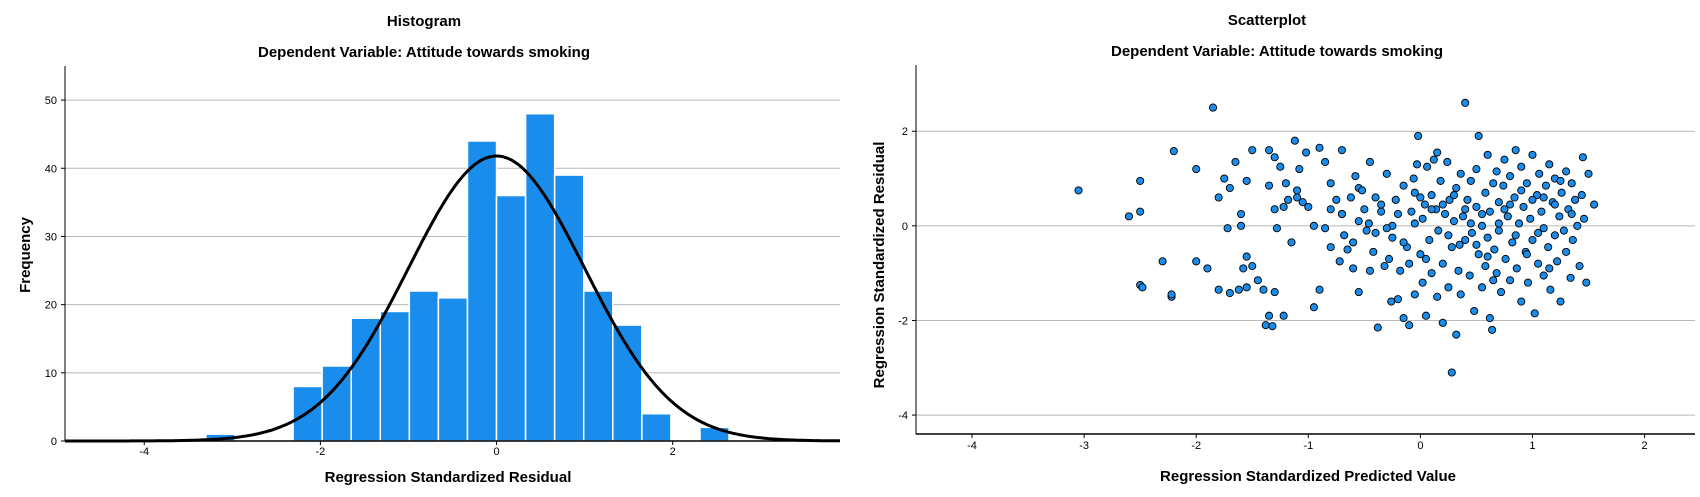  What do you see at coordinates (55, 271) in the screenshot?
I see `histogram-y-ticks: 0 10 20 30 40 50` at bounding box center [55, 271].